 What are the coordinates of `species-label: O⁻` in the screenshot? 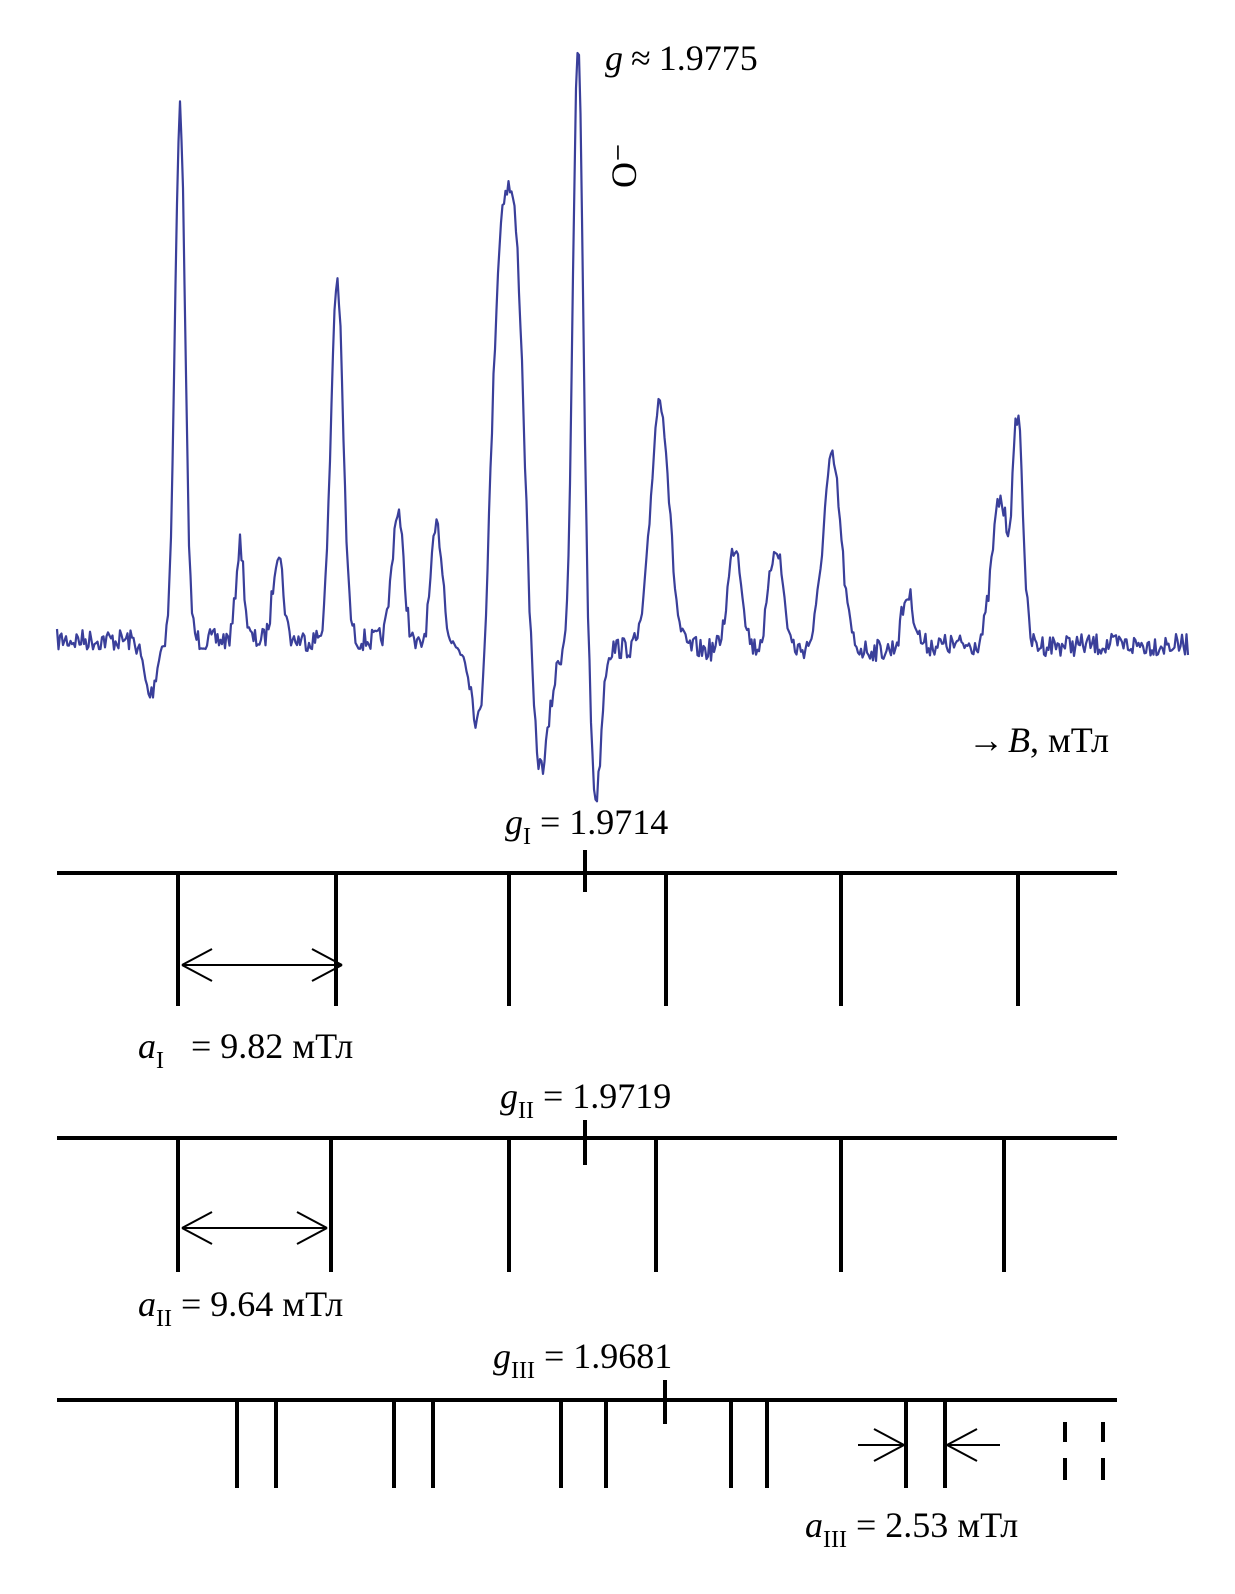 It's located at (624, 165).